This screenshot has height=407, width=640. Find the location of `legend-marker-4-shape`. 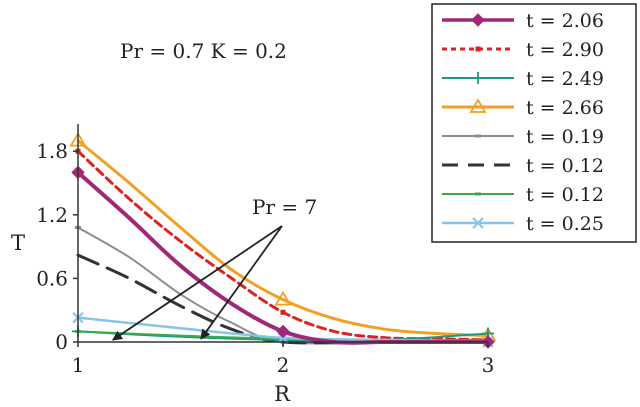

legend-marker-4-shape is located at coordinates (478, 105).